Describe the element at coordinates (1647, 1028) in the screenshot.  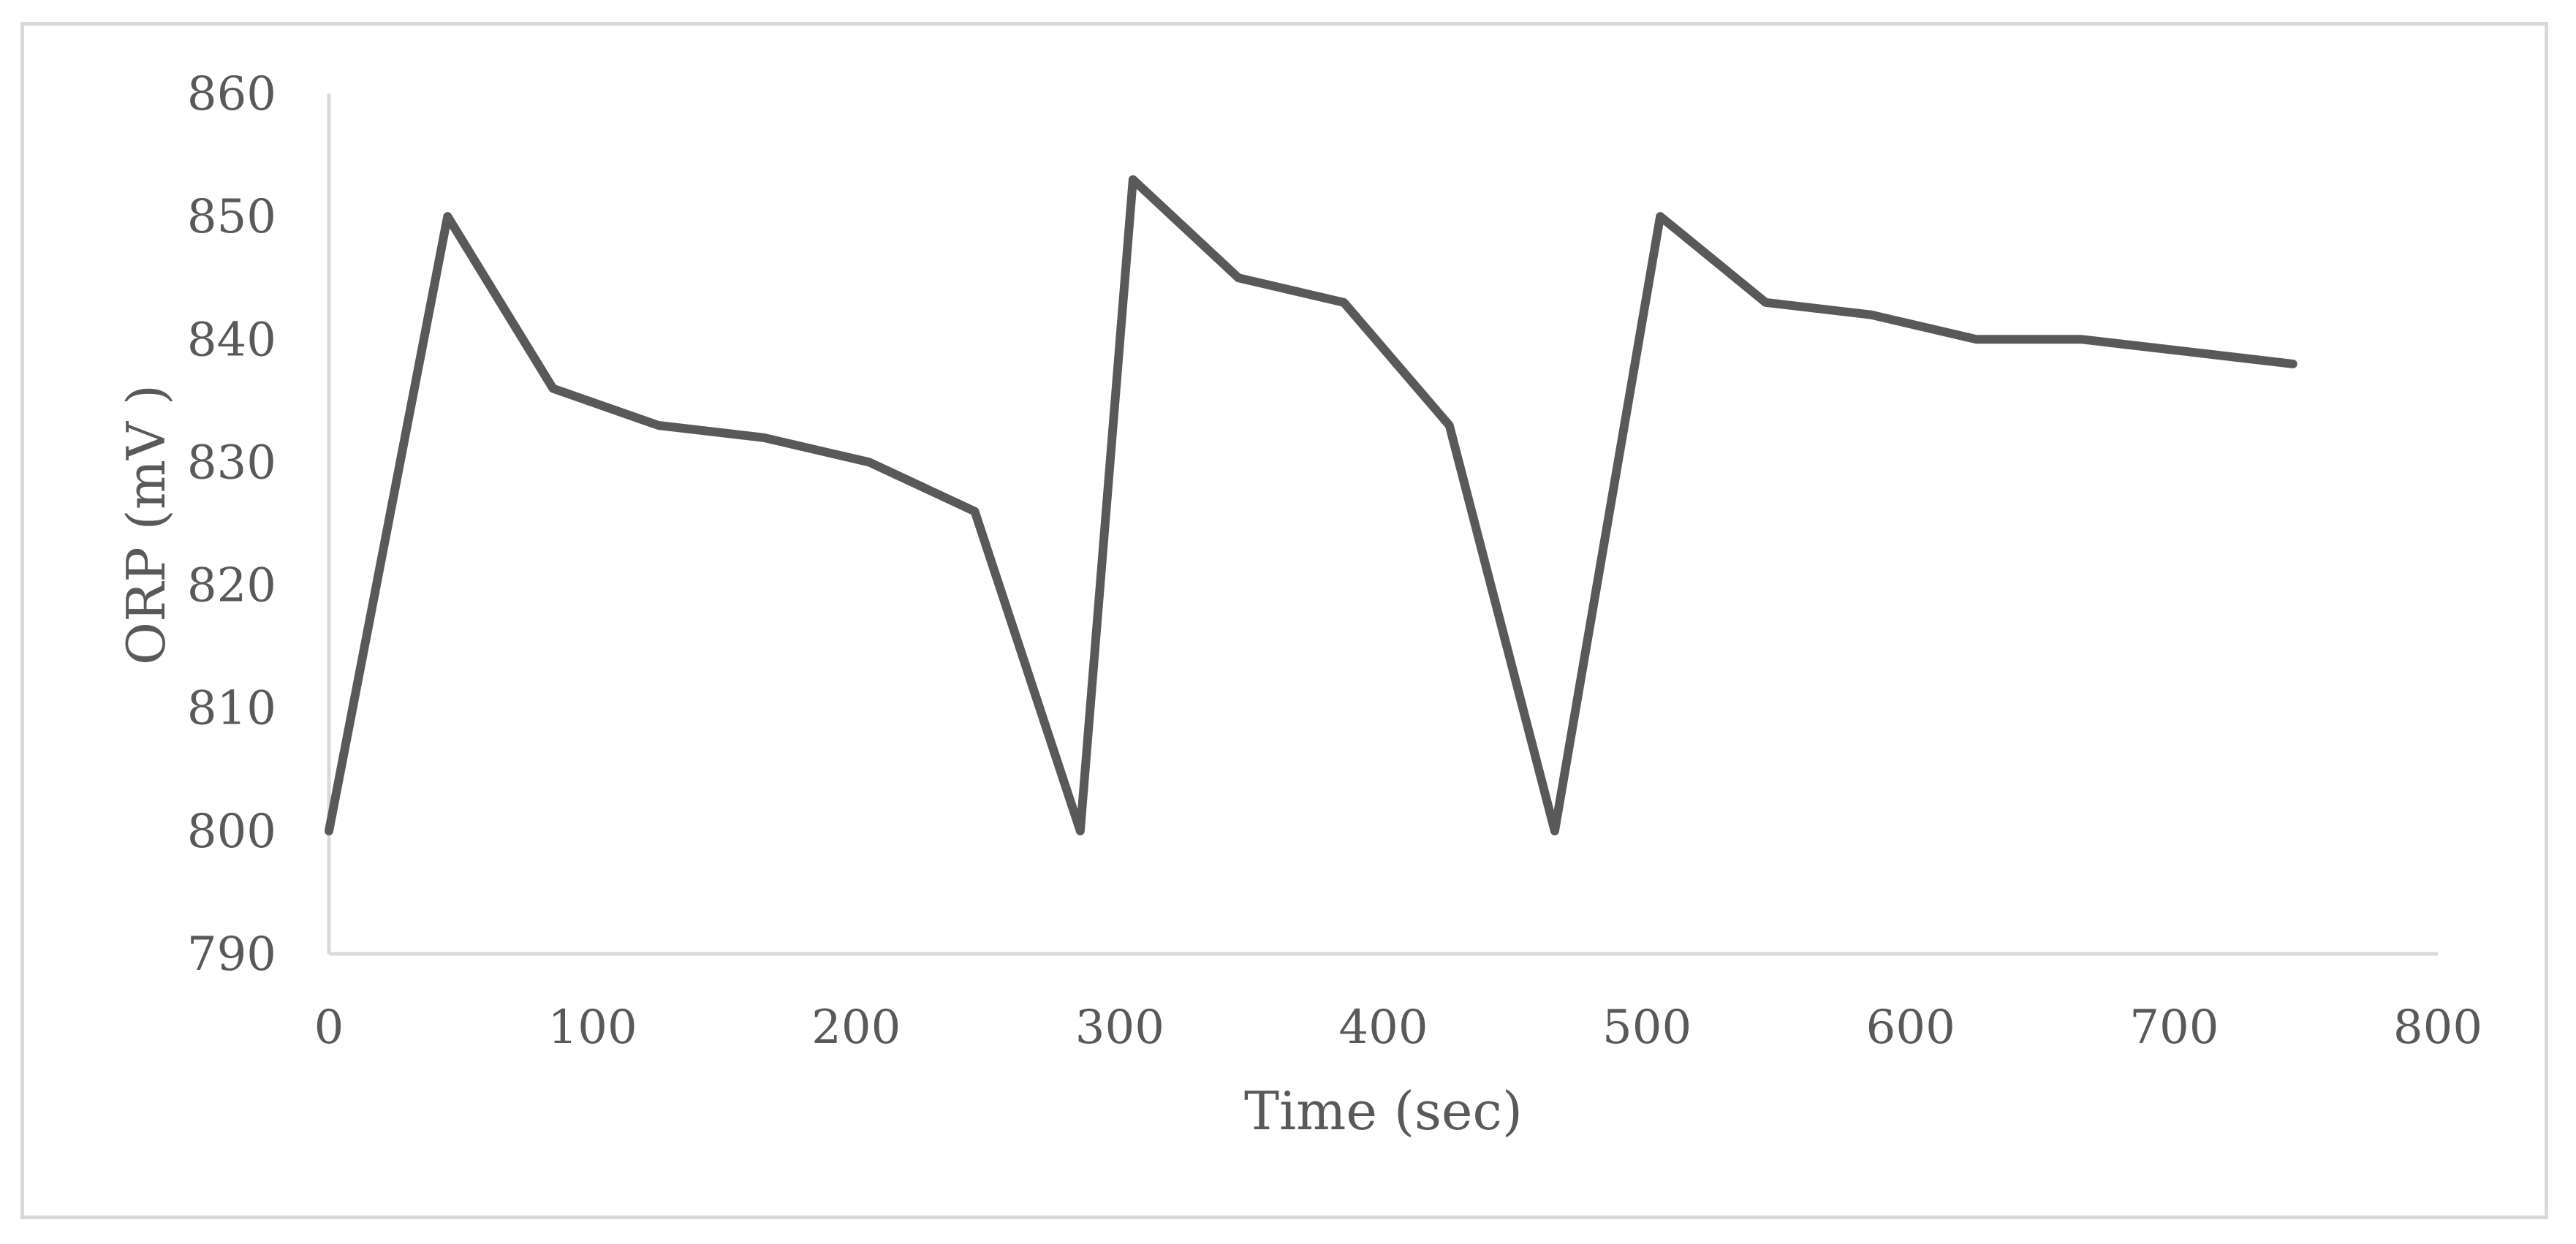
I see `x-tick-label: 500` at that location.